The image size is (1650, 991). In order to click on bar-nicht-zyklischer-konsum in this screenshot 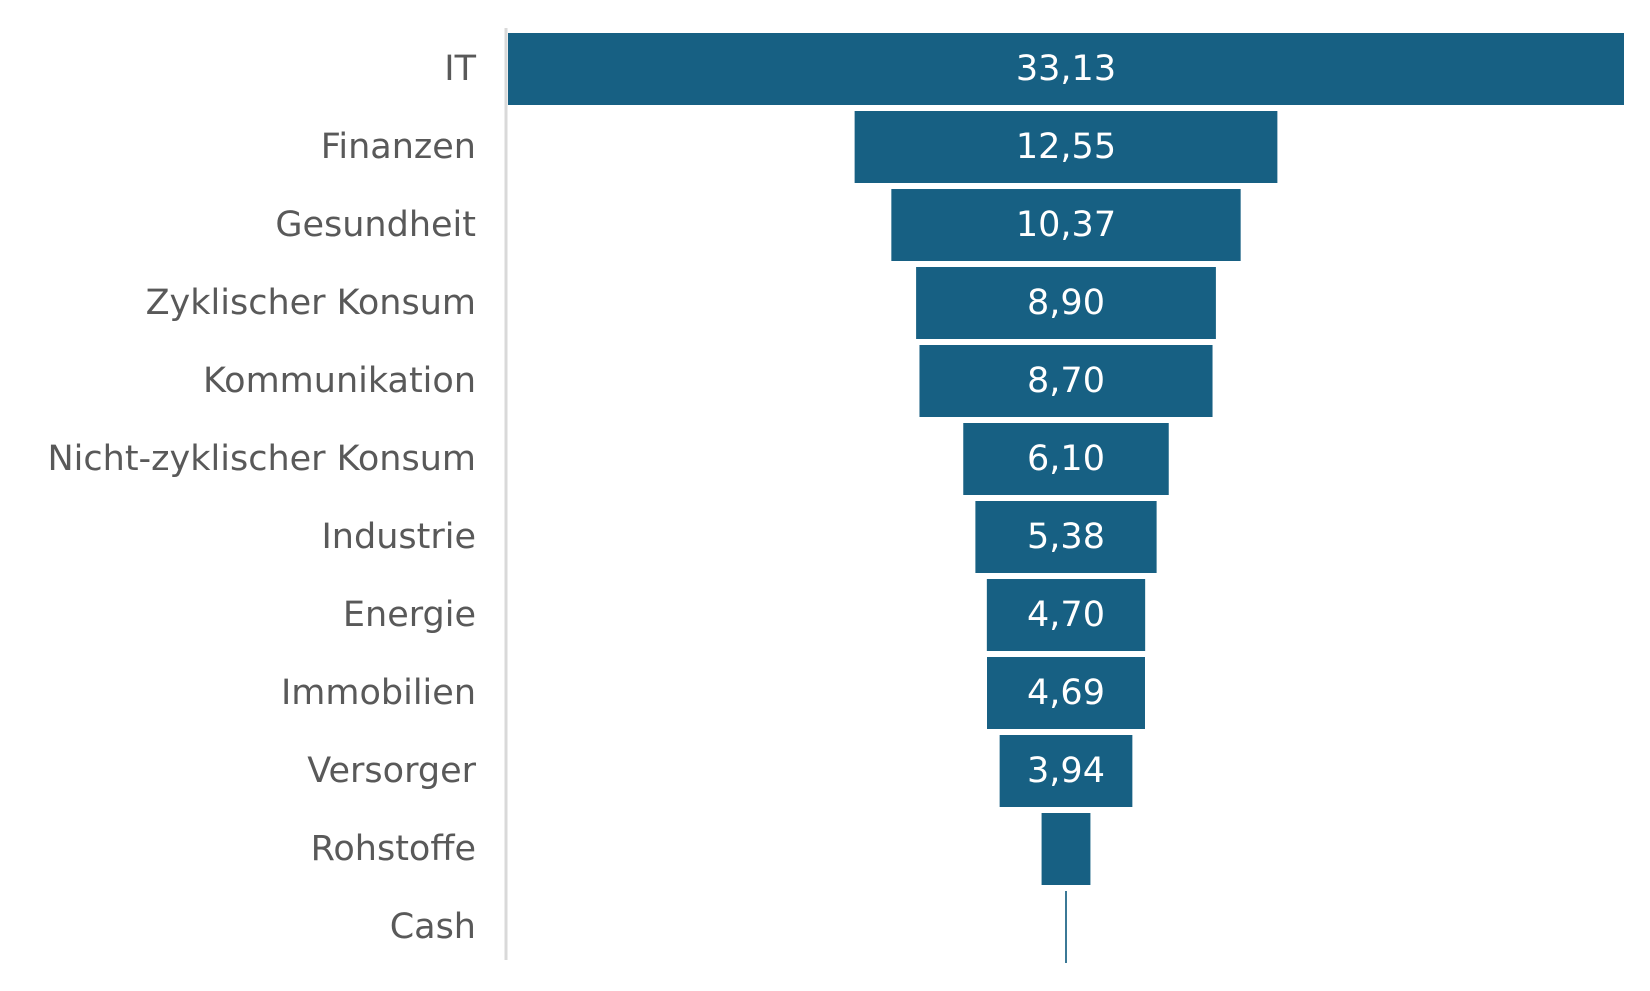, I will do `click(1066, 459)`.